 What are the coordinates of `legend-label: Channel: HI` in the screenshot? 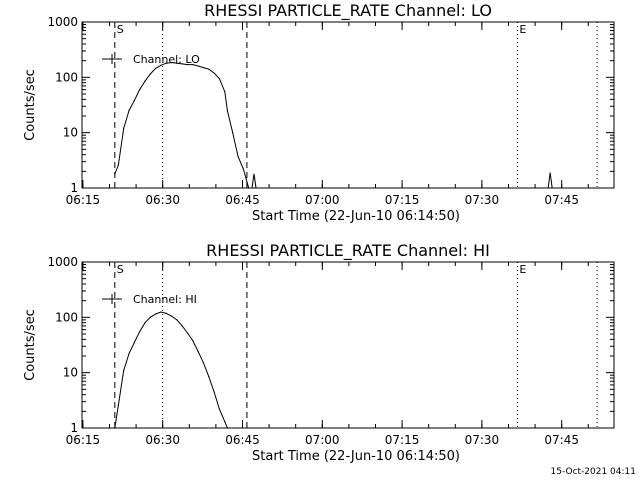 It's located at (165, 299).